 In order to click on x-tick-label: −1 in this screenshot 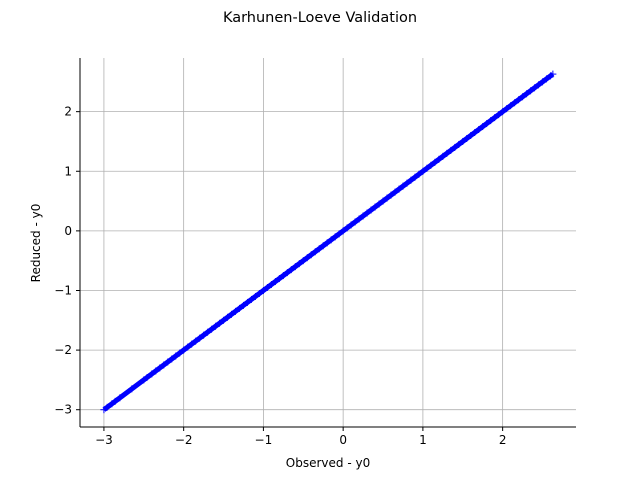, I will do `click(264, 440)`.